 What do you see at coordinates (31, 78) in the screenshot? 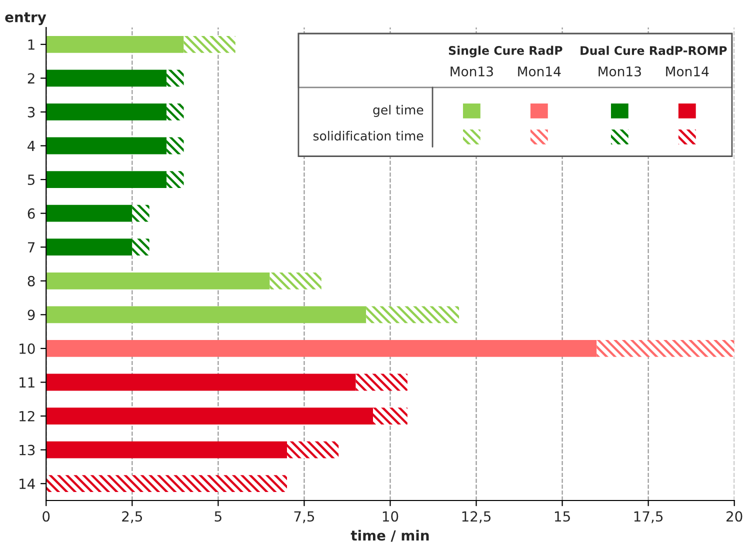
I see `y-tick-label: 2` at bounding box center [31, 78].